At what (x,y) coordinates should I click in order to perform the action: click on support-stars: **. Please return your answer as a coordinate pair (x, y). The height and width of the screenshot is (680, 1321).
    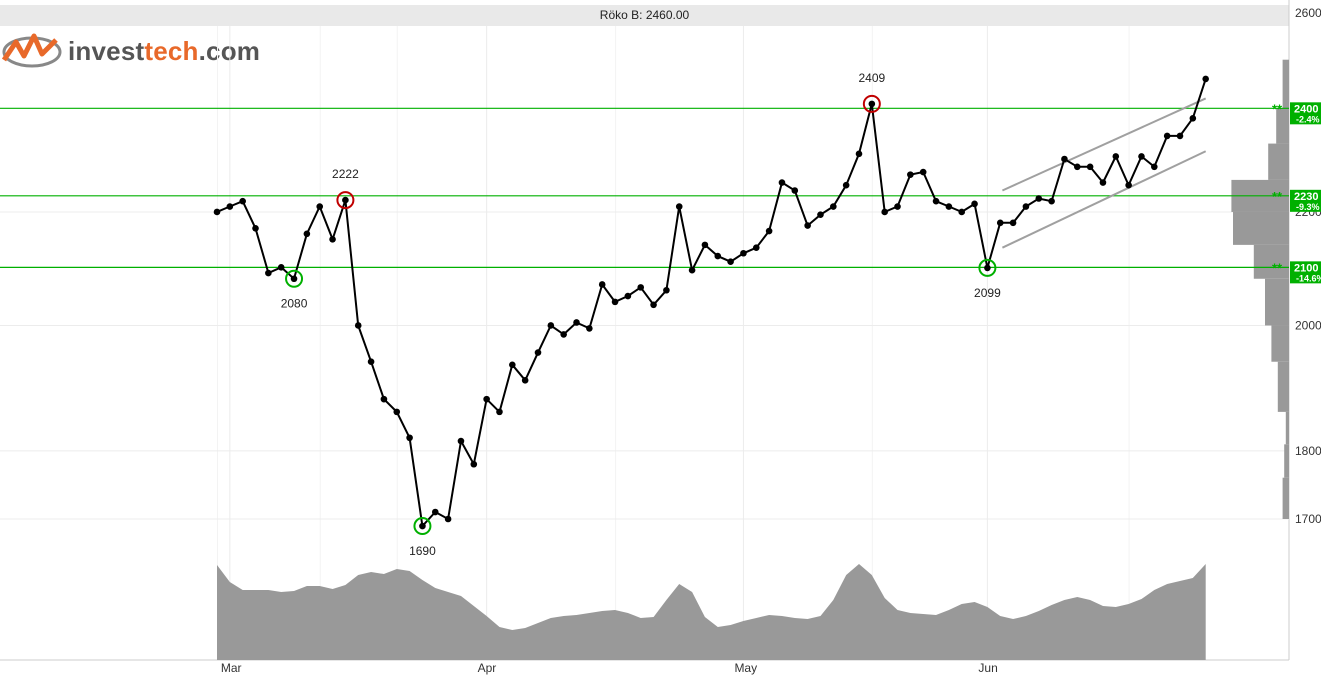
    Looking at the image, I should click on (1277, 196).